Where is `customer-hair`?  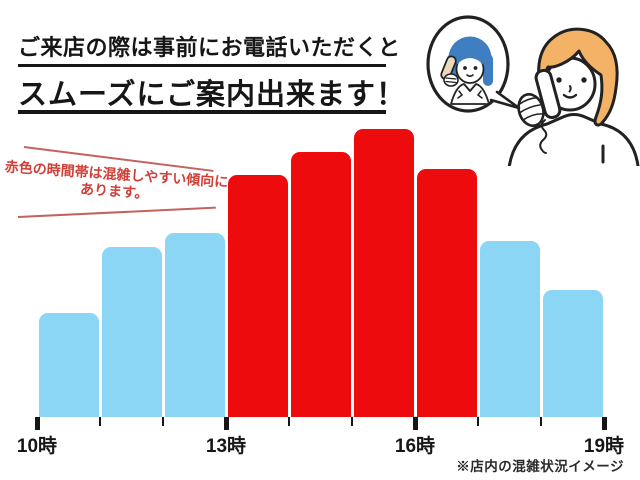 customer-hair is located at coordinates (578, 77).